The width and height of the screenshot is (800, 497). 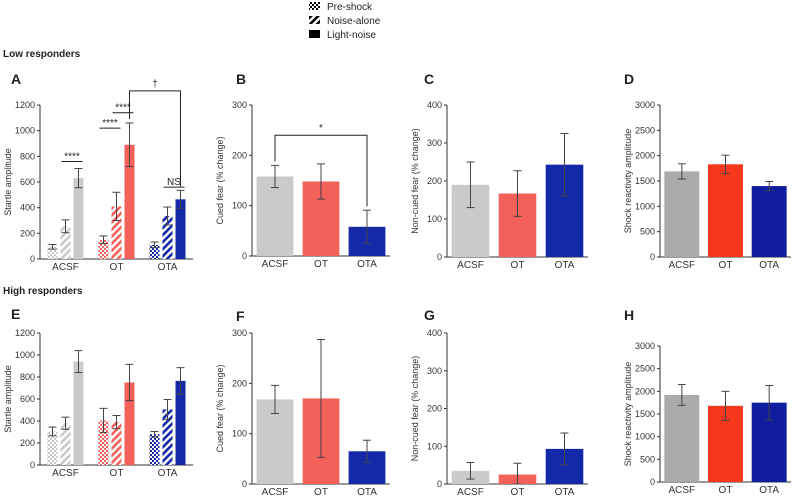 I want to click on y-tick-label-c-400: 400, so click(x=434, y=105).